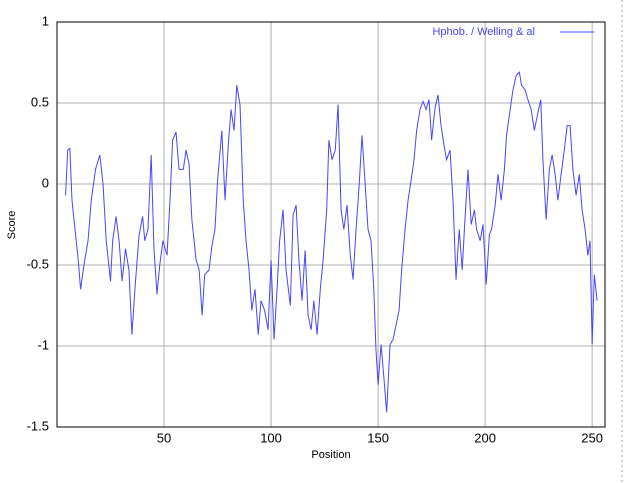 This screenshot has width=628, height=483. Describe the element at coordinates (38, 425) in the screenshot. I see `y-tick-label: -1.5` at that location.